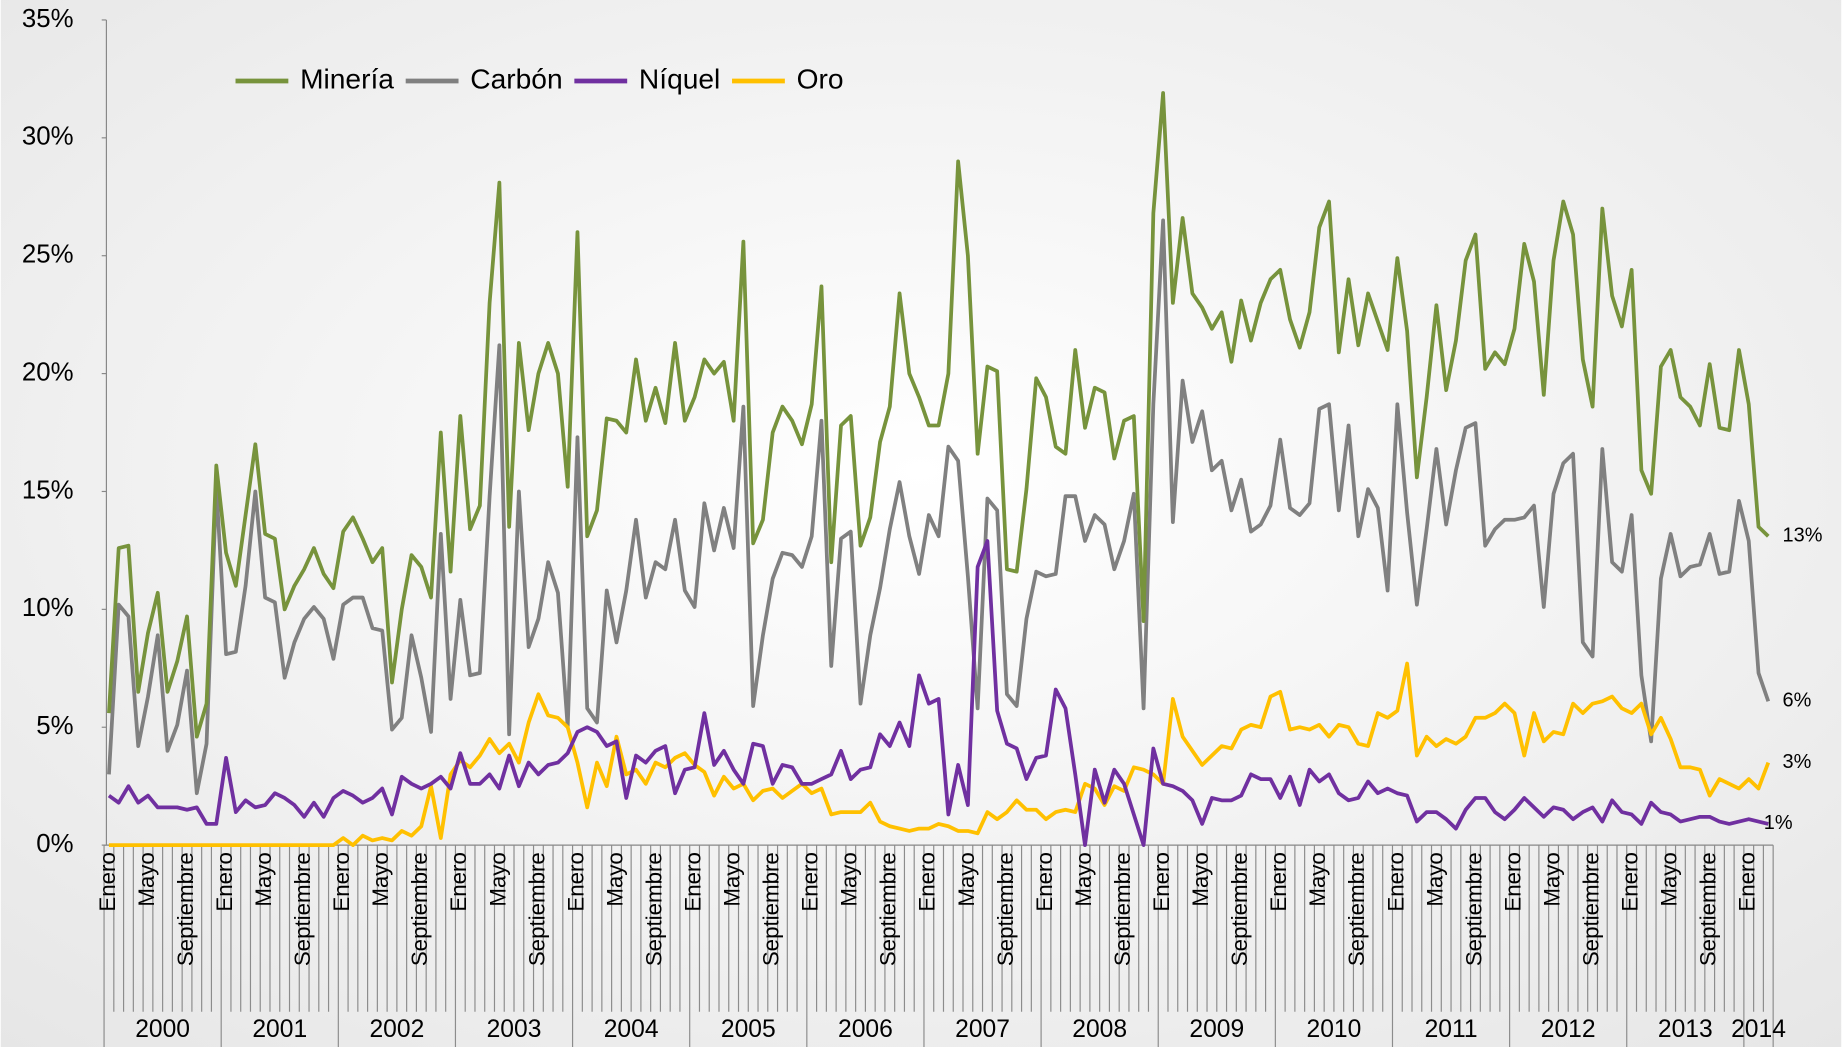 This screenshot has width=1842, height=1052. I want to click on y-tick-label: 0%, so click(54, 844).